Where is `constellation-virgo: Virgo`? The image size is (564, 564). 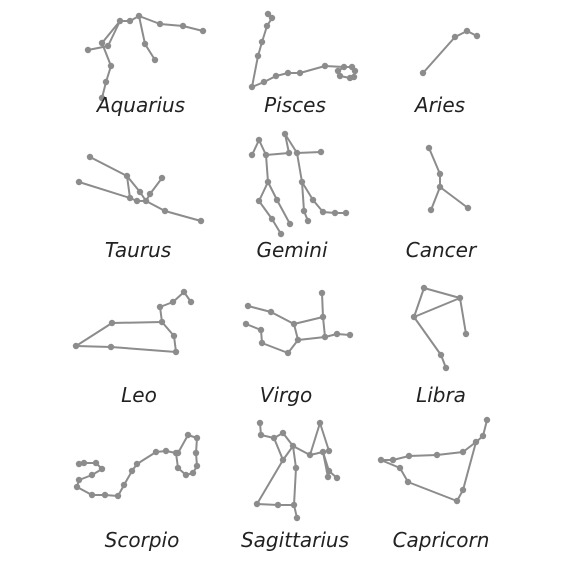
constellation-virgo: Virgo is located at coordinates (298, 348).